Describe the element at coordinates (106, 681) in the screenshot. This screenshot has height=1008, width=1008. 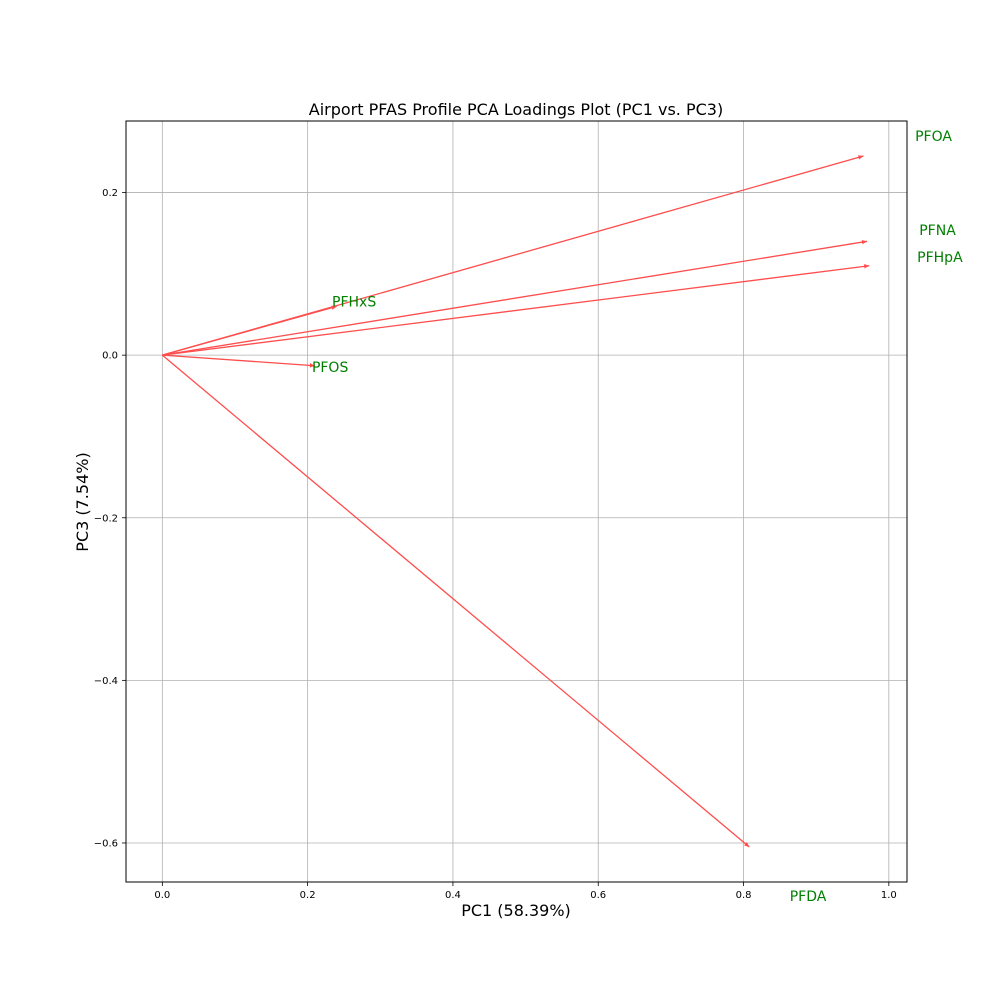
I see `y-tick-label: −0.4` at that location.